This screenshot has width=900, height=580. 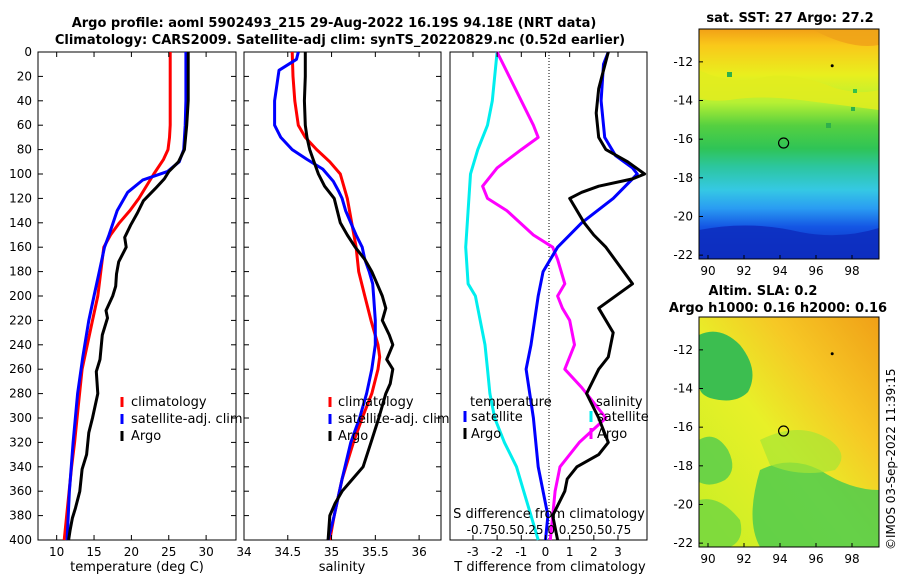 I want to click on sla-map-subtitle: Argo h1000: 0.16 h2000: 0.16, so click(x=778, y=308).